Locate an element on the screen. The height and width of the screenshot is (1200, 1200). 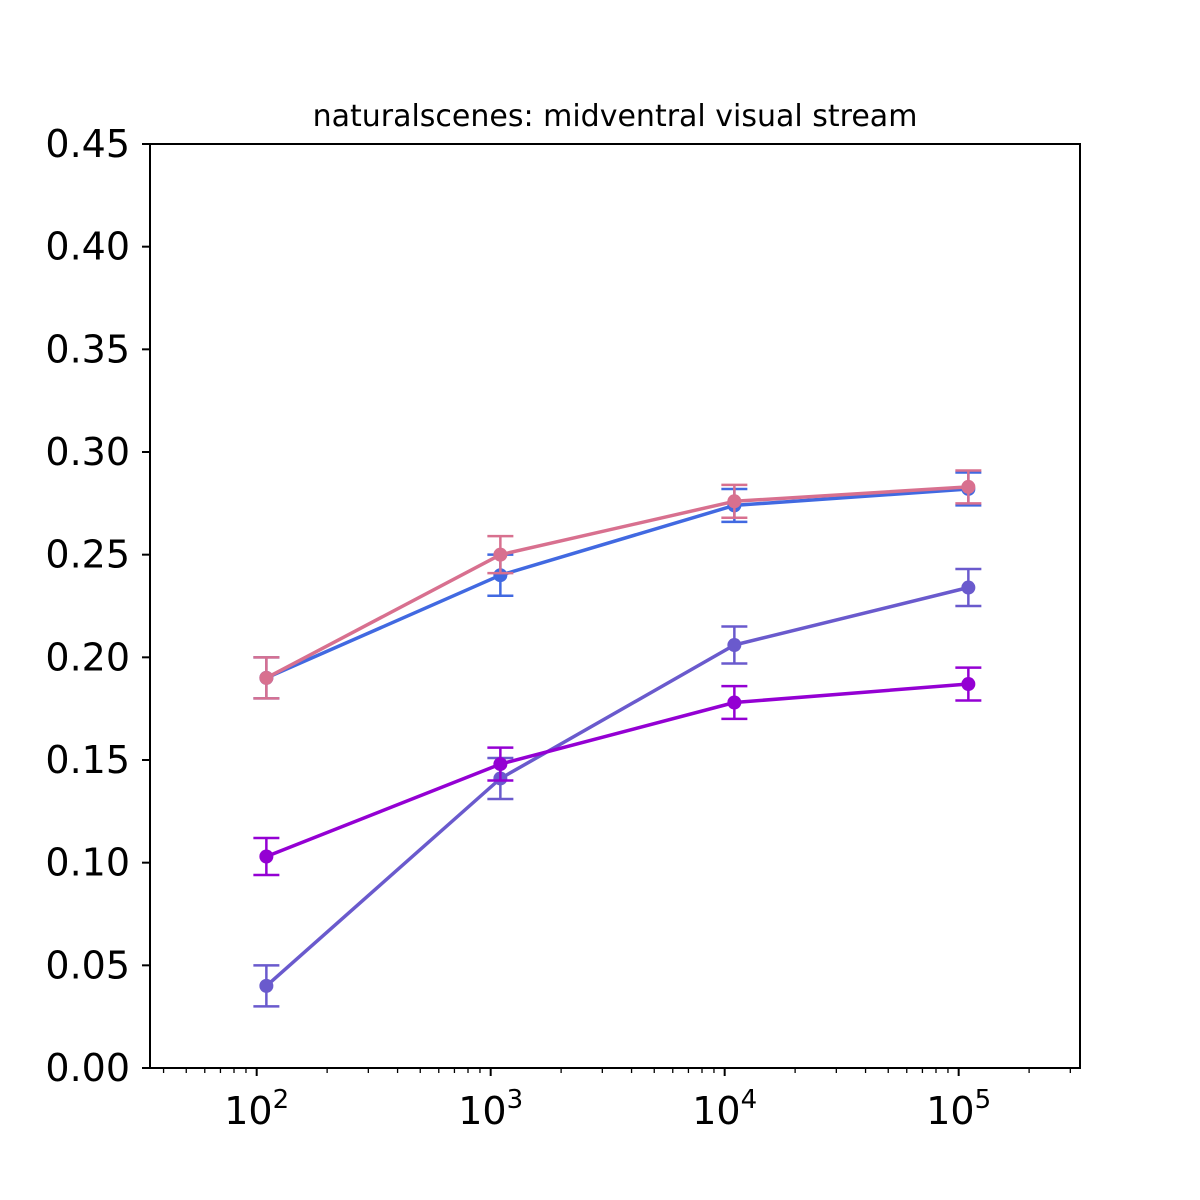
x-axis: 10² 10³ 10⁴ 10⁵ is located at coordinates (616, 1100).